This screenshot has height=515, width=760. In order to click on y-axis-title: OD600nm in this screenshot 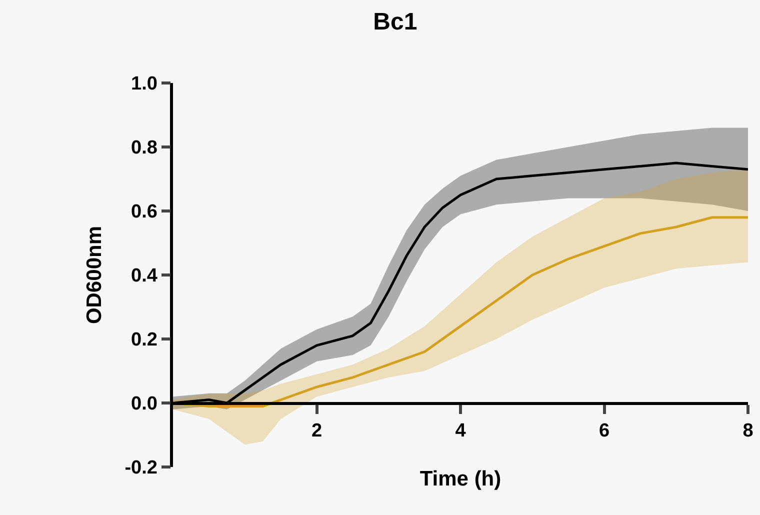, I will do `click(94, 275)`.